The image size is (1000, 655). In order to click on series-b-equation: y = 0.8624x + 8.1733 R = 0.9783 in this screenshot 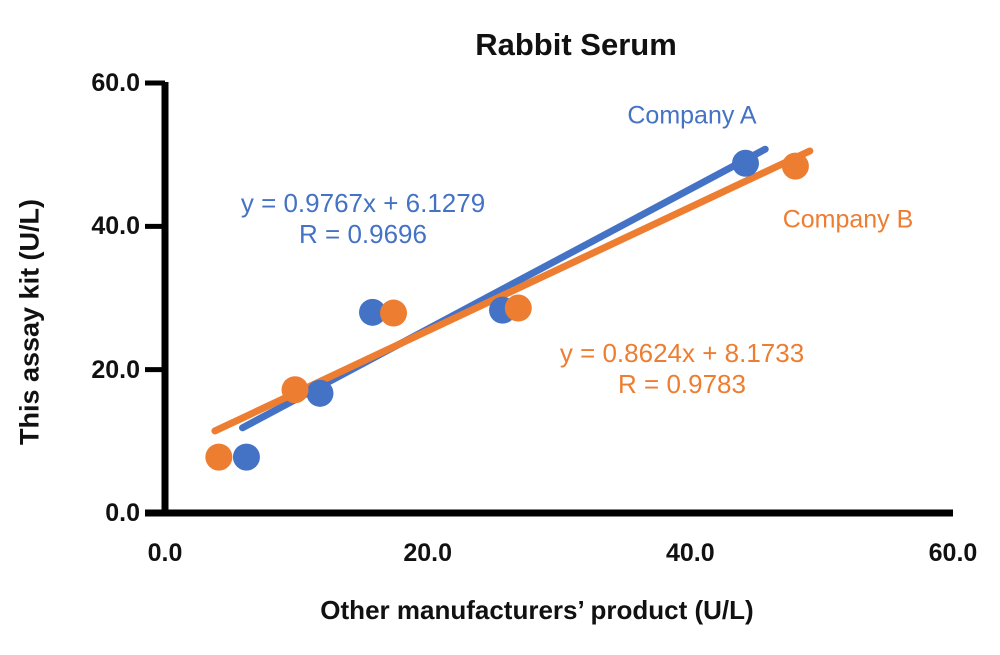, I will do `click(682, 369)`.